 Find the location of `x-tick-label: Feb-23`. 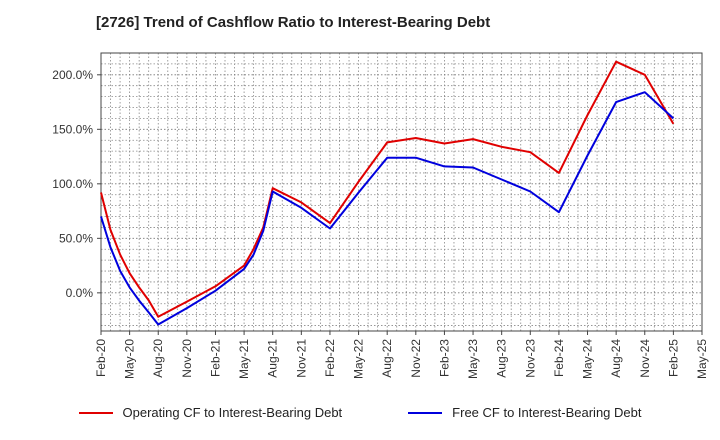

x-tick-label: Feb-23 is located at coordinates (444, 358).